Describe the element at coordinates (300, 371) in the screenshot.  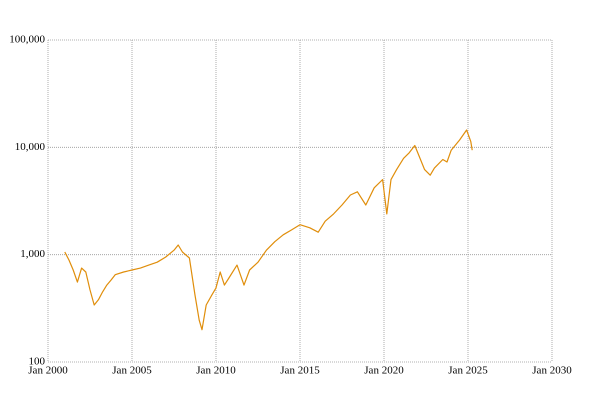
I see `x-tick-label: Jan 2015` at that location.